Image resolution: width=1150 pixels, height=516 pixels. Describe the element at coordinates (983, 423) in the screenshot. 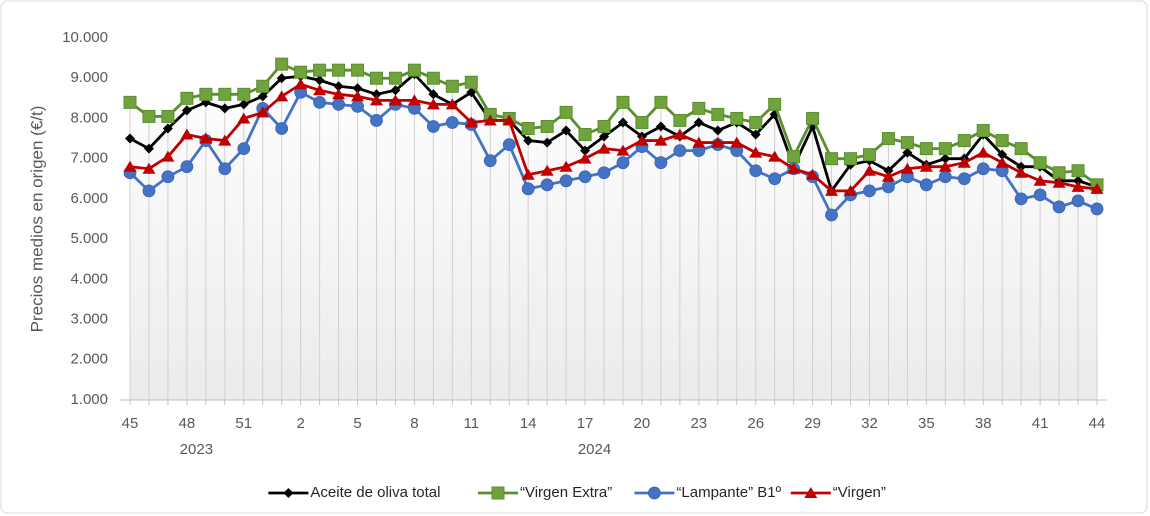

I see `x-tick-label: 38` at that location.